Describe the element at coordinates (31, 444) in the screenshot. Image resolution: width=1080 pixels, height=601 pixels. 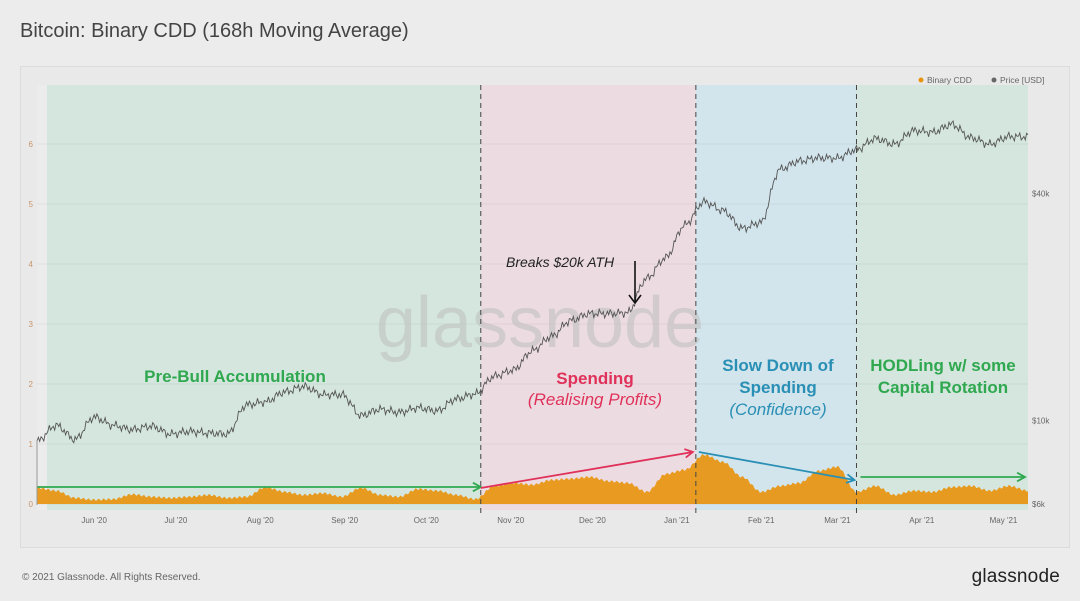
I see `left-axis-tick: 1` at that location.